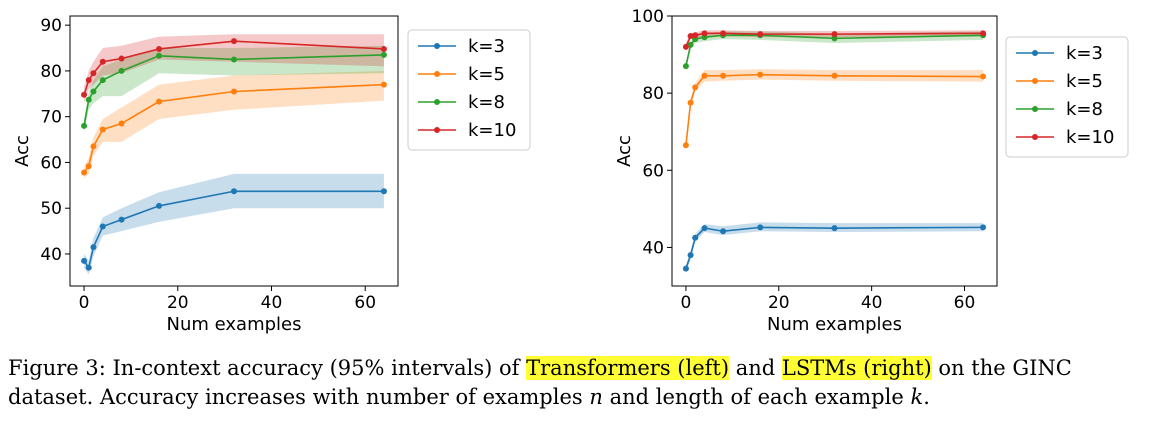 The width and height of the screenshot is (1151, 434). What do you see at coordinates (121, 123) in the screenshot?
I see `data-point-k=5-8` at bounding box center [121, 123].